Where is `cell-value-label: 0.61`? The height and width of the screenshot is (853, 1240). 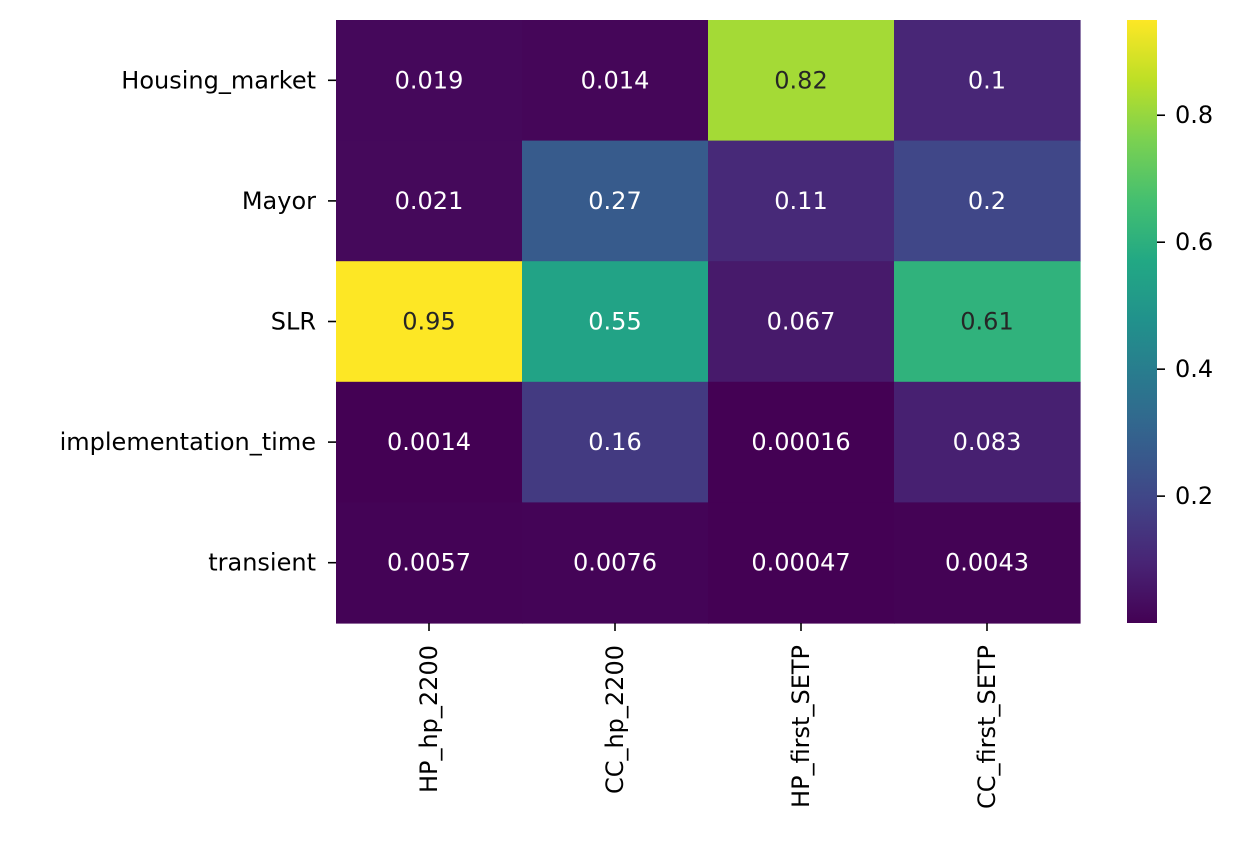 cell-value-label: 0.61 is located at coordinates (986, 322).